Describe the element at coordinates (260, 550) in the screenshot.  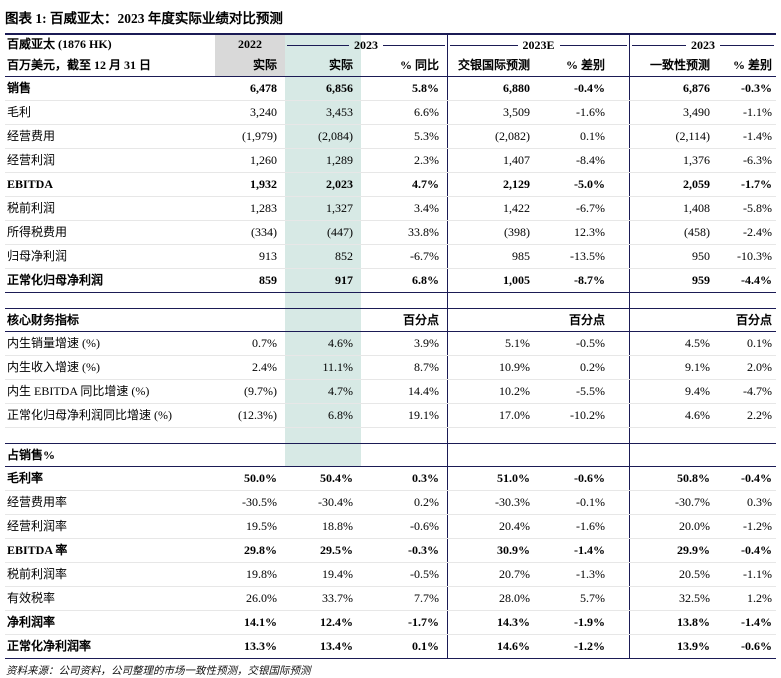
I see `value-cell: 29.8%` at that location.